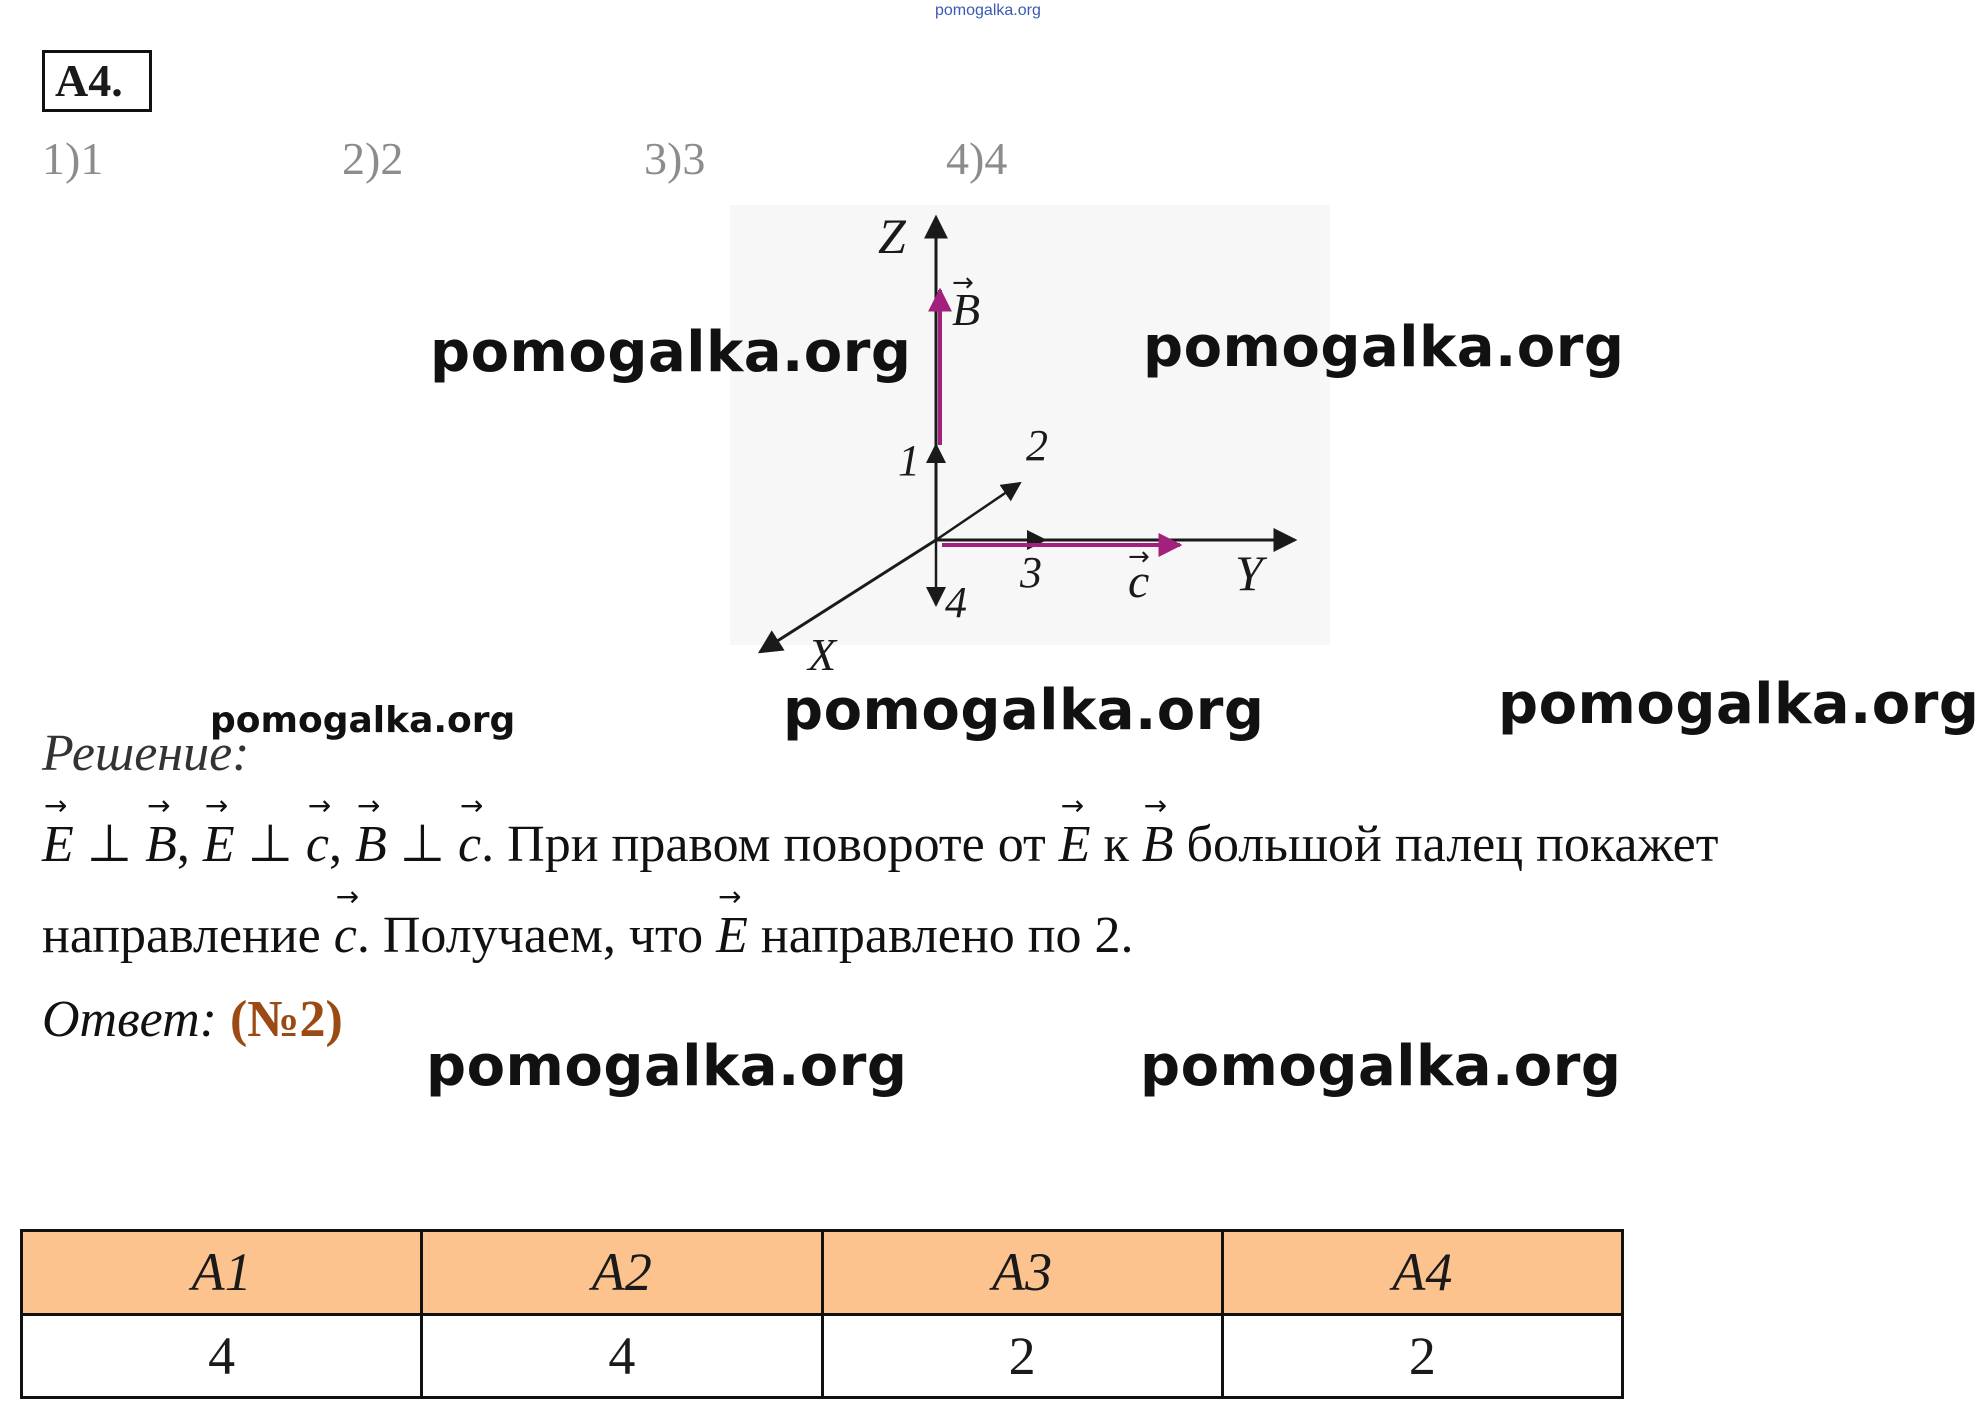  I want to click on task-label: A4., so click(97, 81).